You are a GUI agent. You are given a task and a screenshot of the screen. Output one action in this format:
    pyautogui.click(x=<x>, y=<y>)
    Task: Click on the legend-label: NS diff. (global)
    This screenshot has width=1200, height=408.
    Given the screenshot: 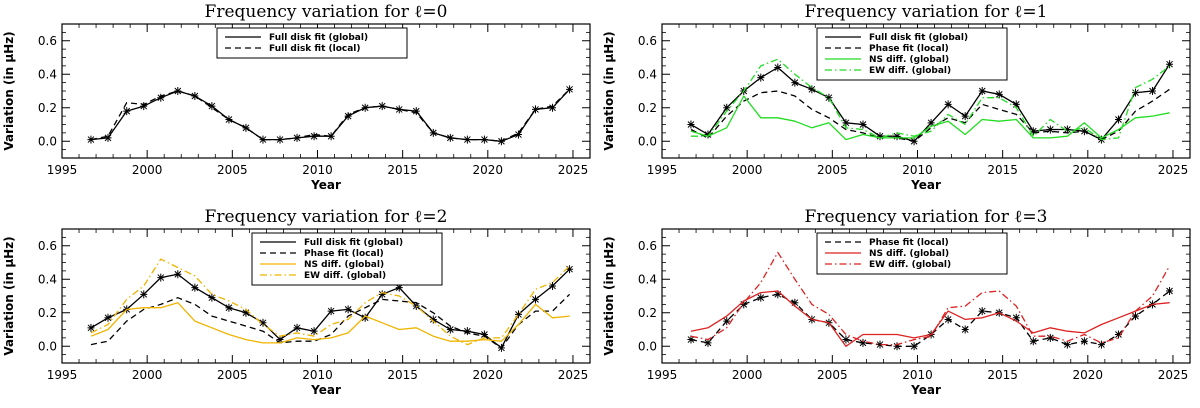 What is the action you would take?
    pyautogui.click(x=909, y=254)
    